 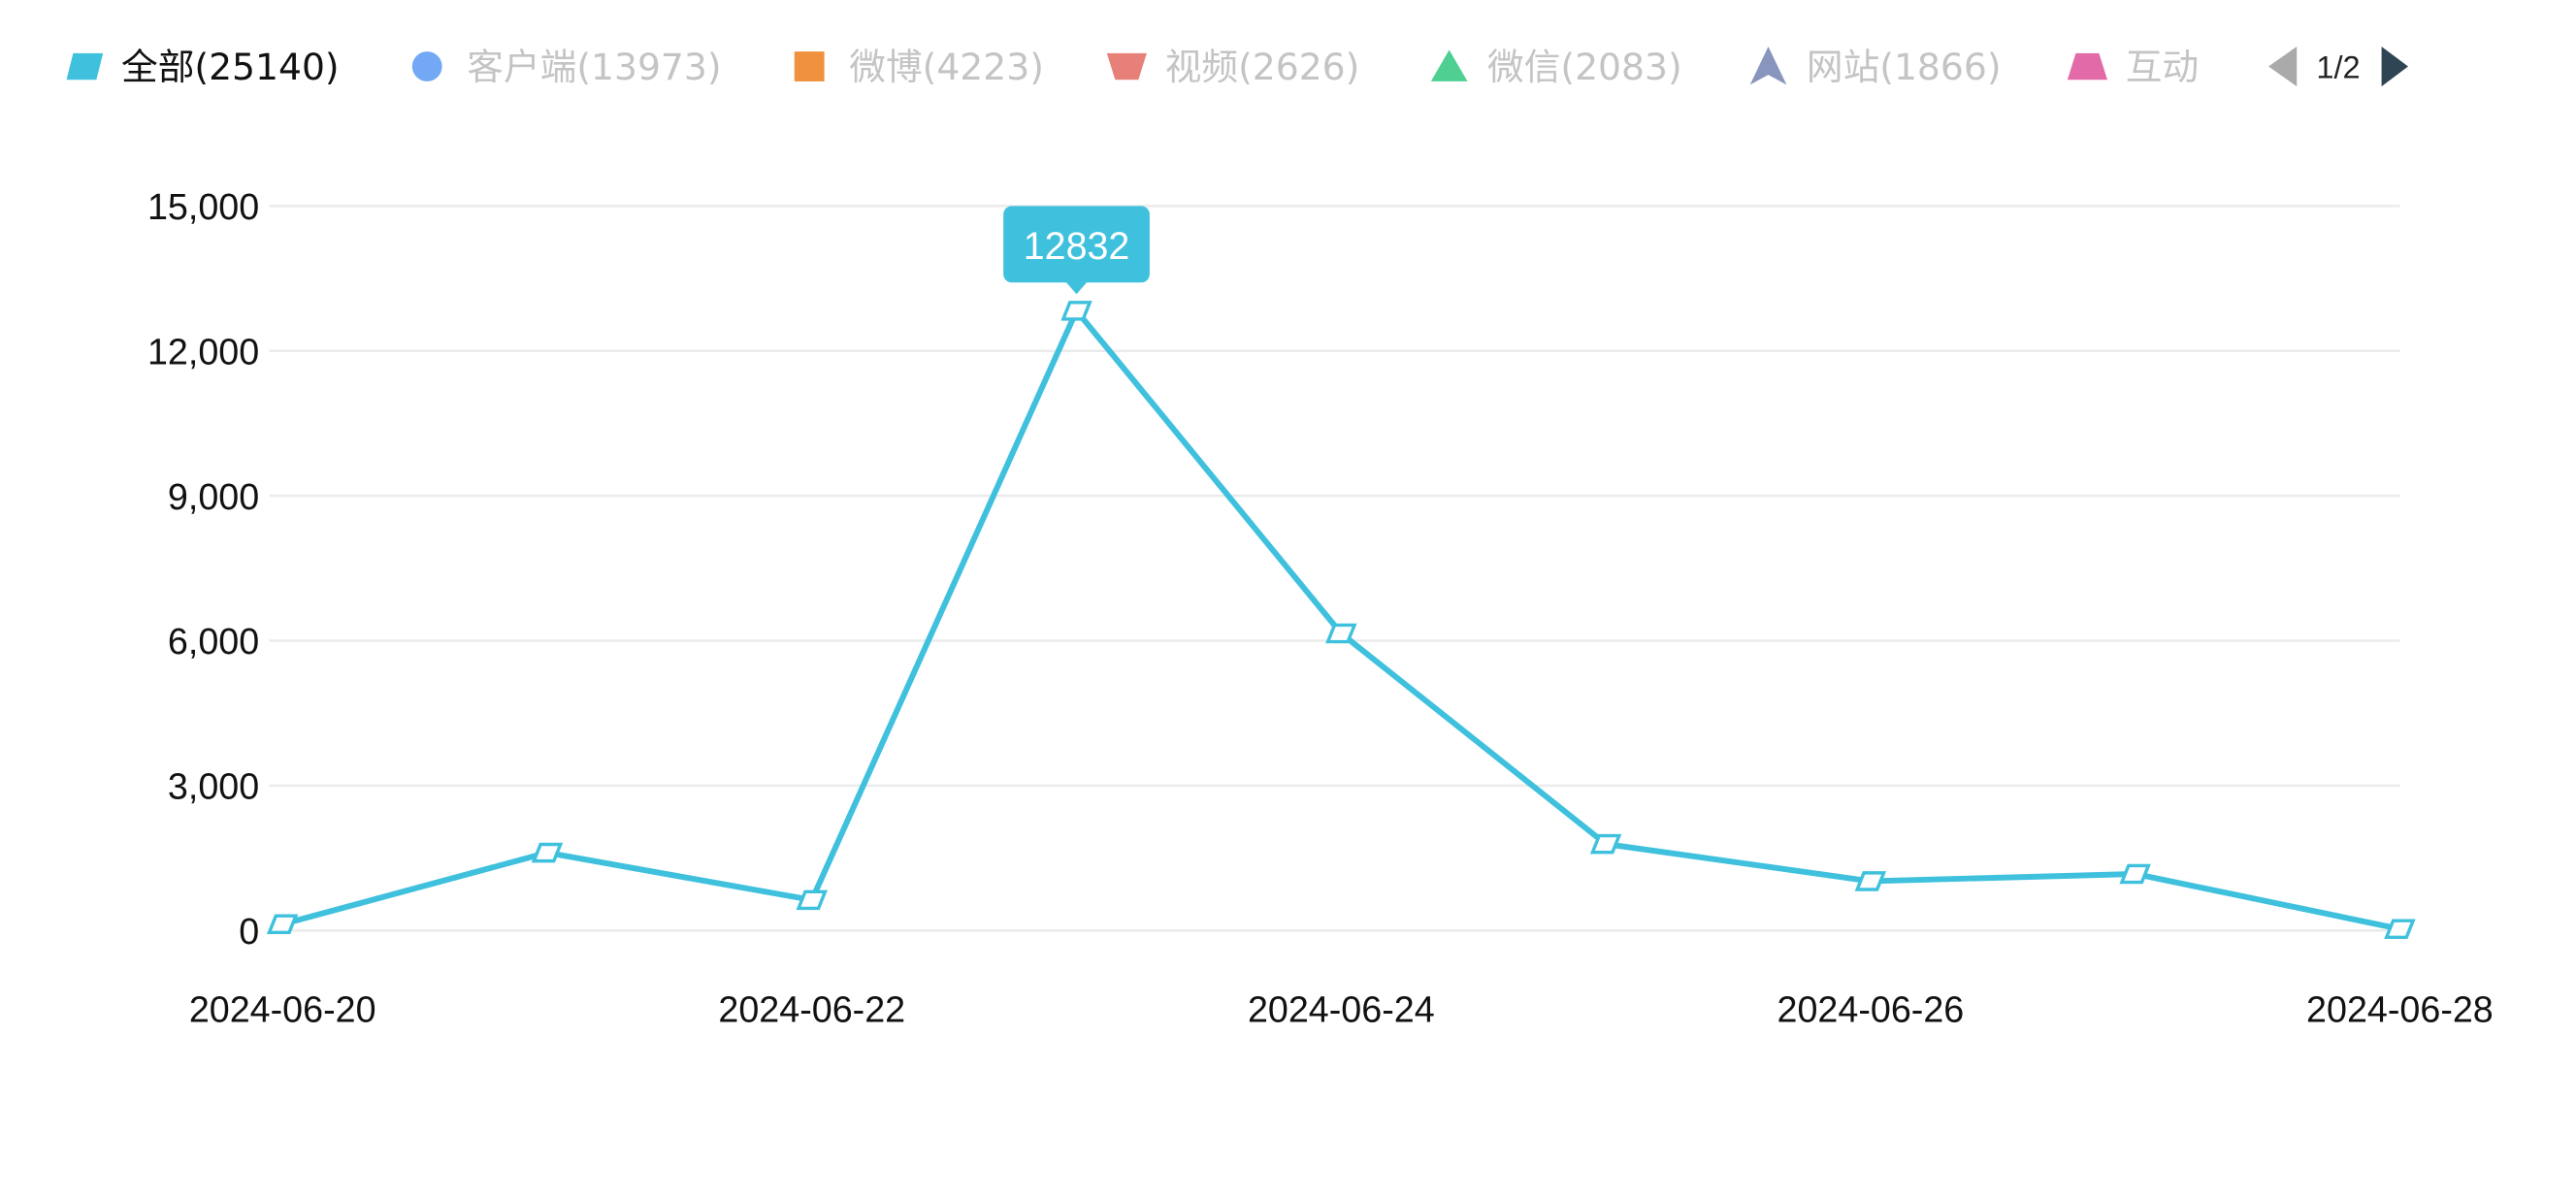 I want to click on legend-circle-icon, so click(x=427, y=66).